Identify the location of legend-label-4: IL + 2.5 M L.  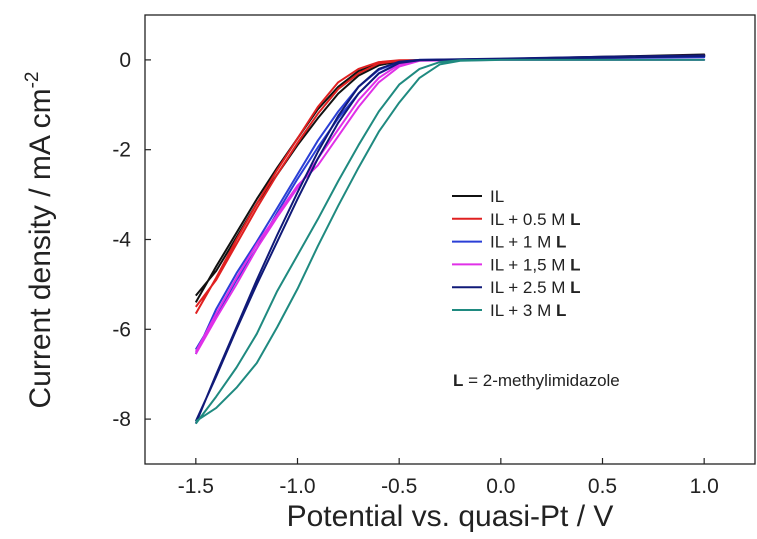
(535, 287).